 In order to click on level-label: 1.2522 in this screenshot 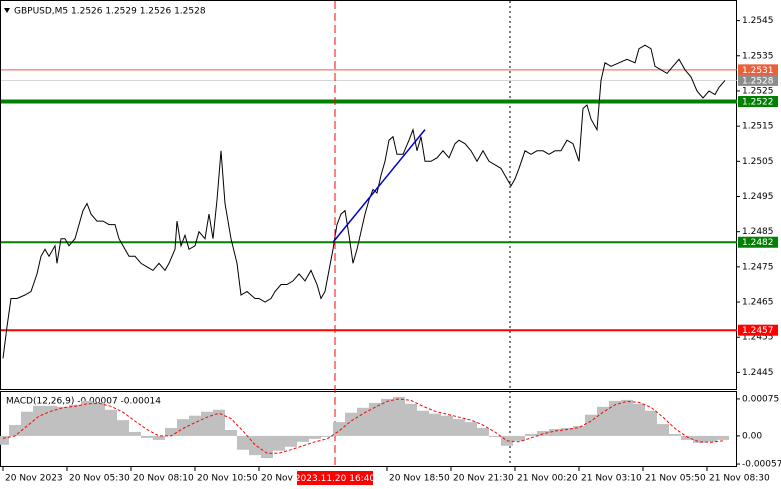, I will do `click(758, 103)`.